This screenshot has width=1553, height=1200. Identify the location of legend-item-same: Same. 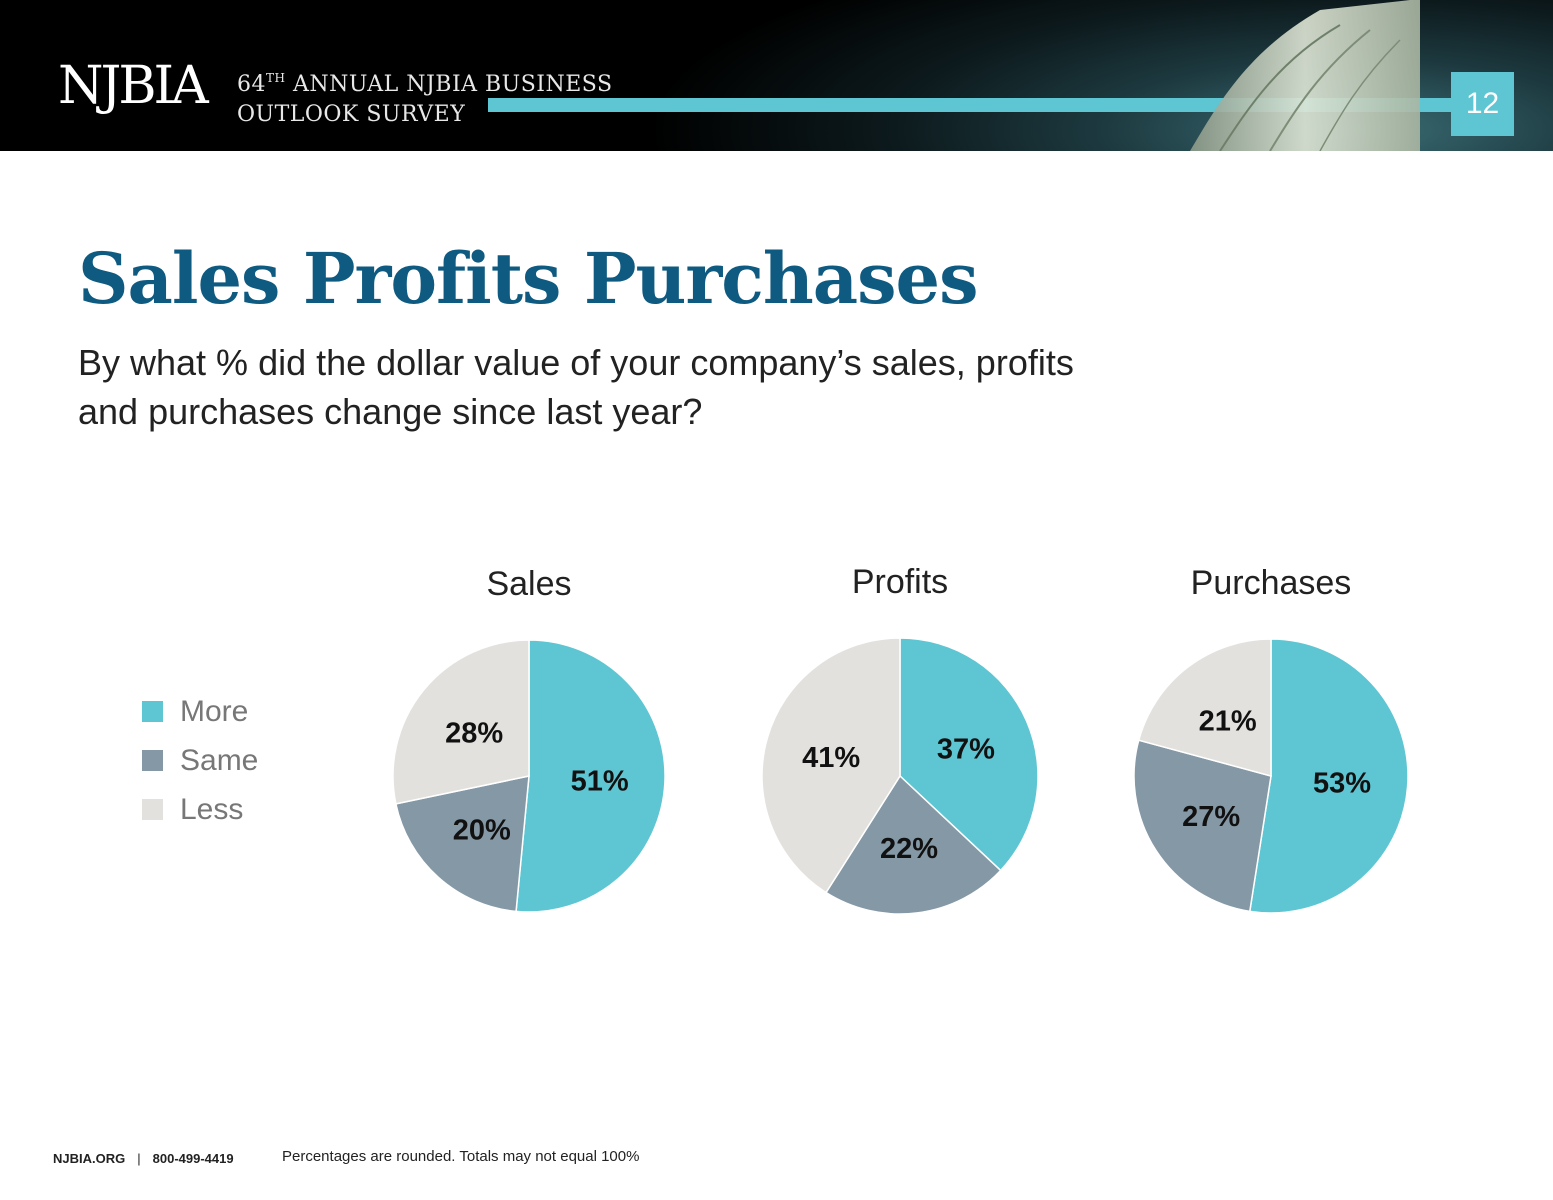
(200, 760).